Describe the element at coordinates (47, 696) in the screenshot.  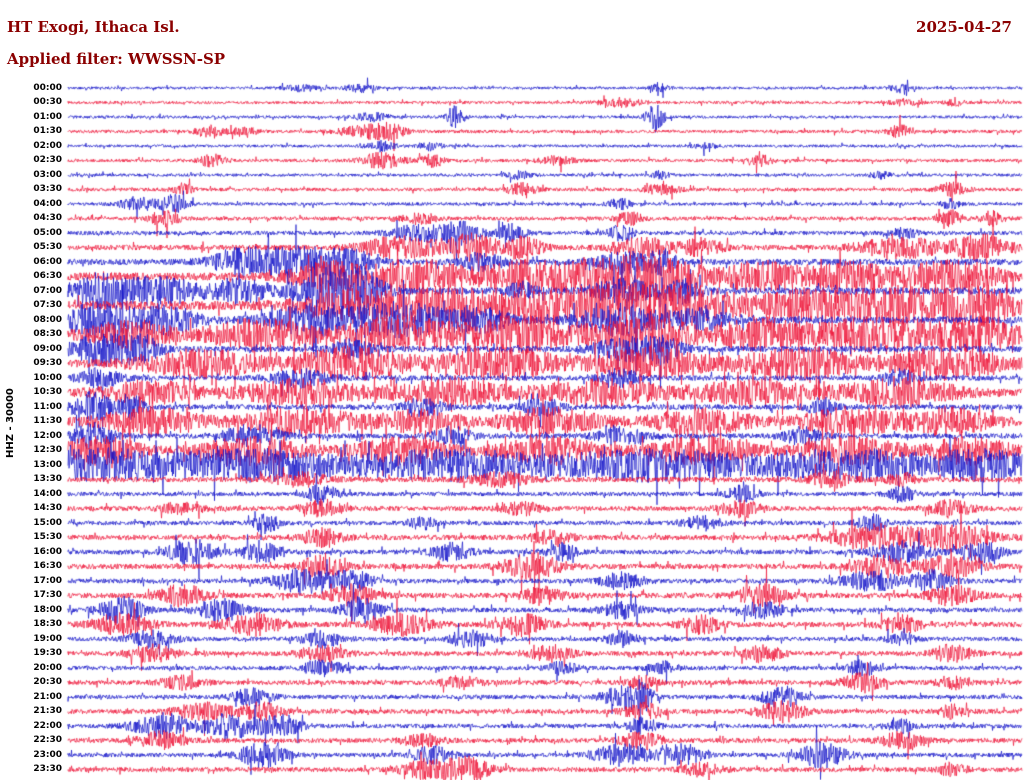
I see `time-label: 21:00` at that location.